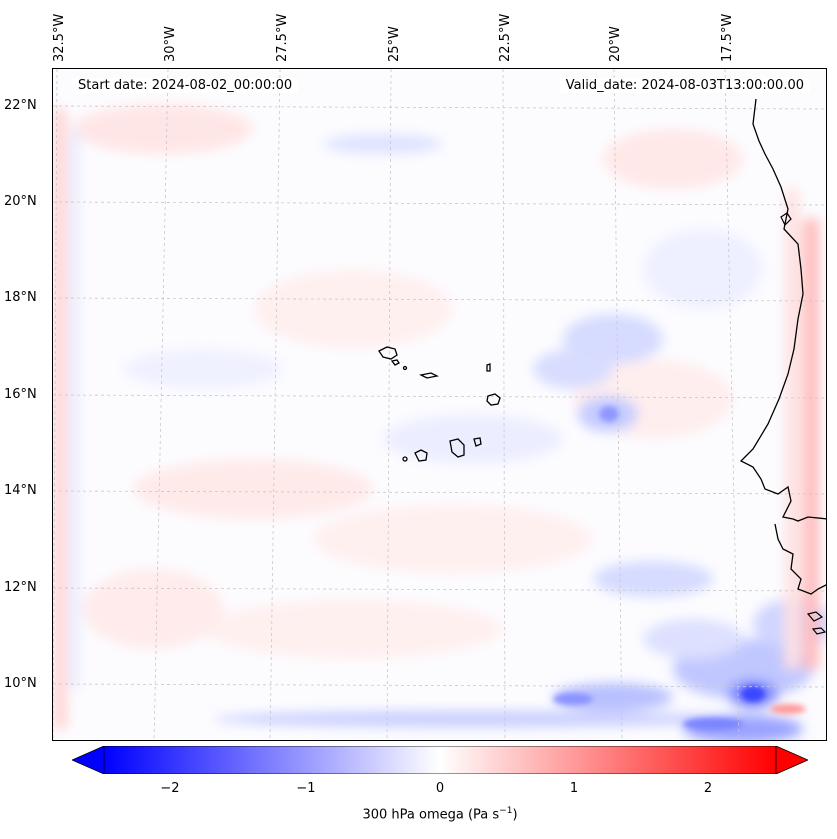 This screenshot has width=837, height=839. What do you see at coordinates (170, 44) in the screenshot?
I see `lon-label-30w: 30°W` at bounding box center [170, 44].